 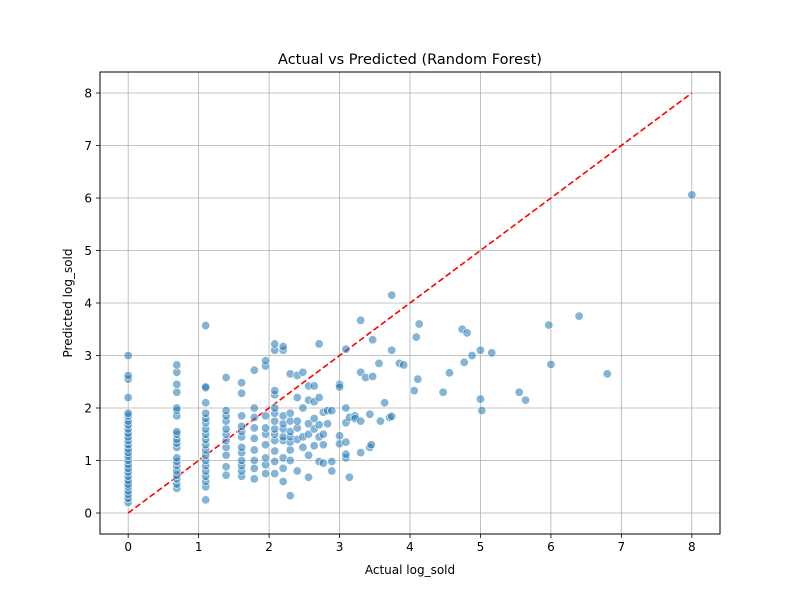 What do you see at coordinates (551, 547) in the screenshot?
I see `x-tick-label: 6` at bounding box center [551, 547].